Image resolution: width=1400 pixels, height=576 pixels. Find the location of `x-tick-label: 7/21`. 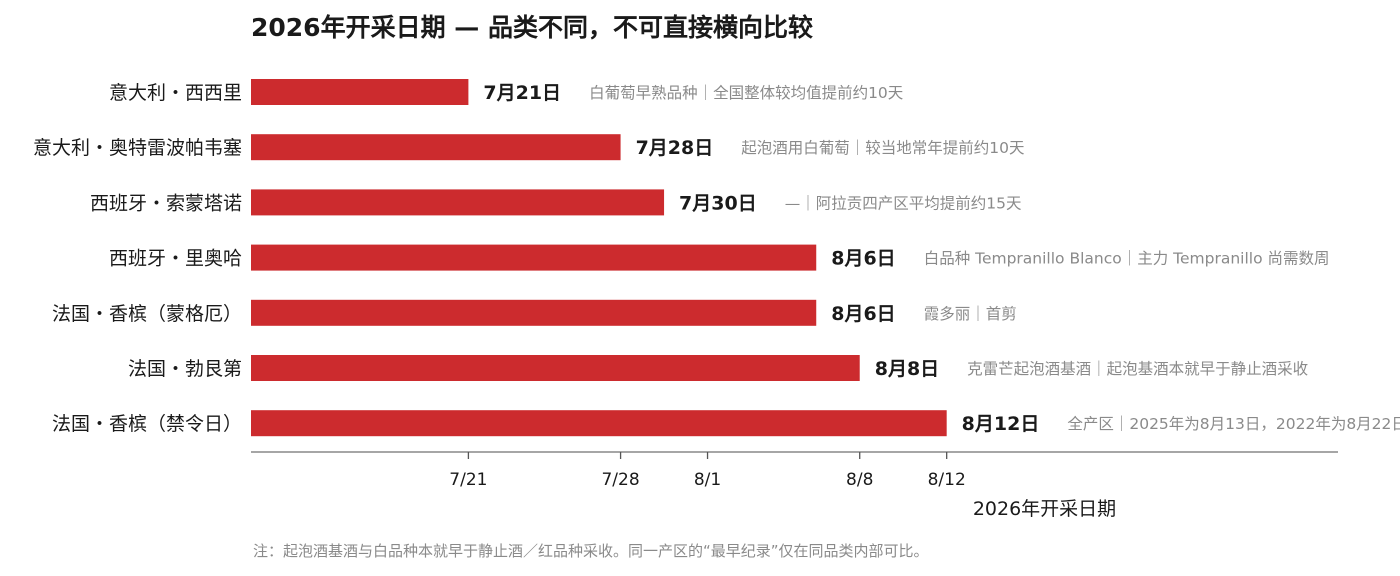

x-tick-label: 7/21 is located at coordinates (468, 480).